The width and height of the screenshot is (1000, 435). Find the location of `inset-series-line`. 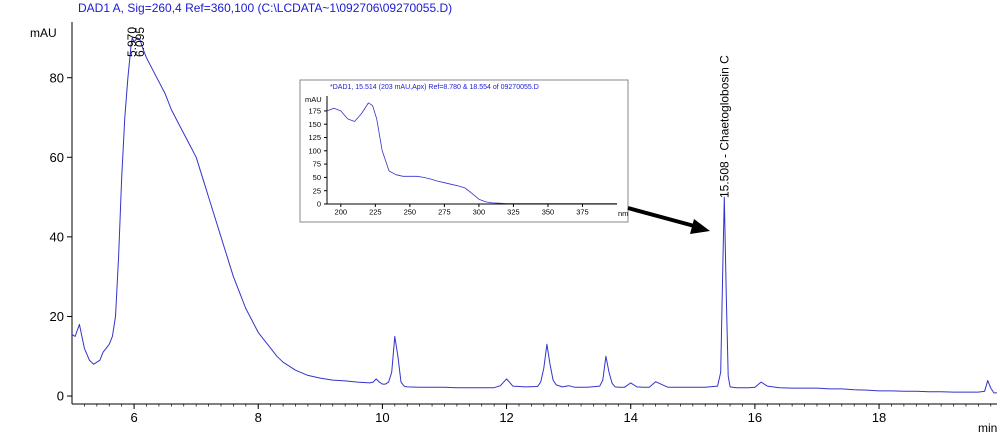

inset-series-line is located at coordinates (471, 153).